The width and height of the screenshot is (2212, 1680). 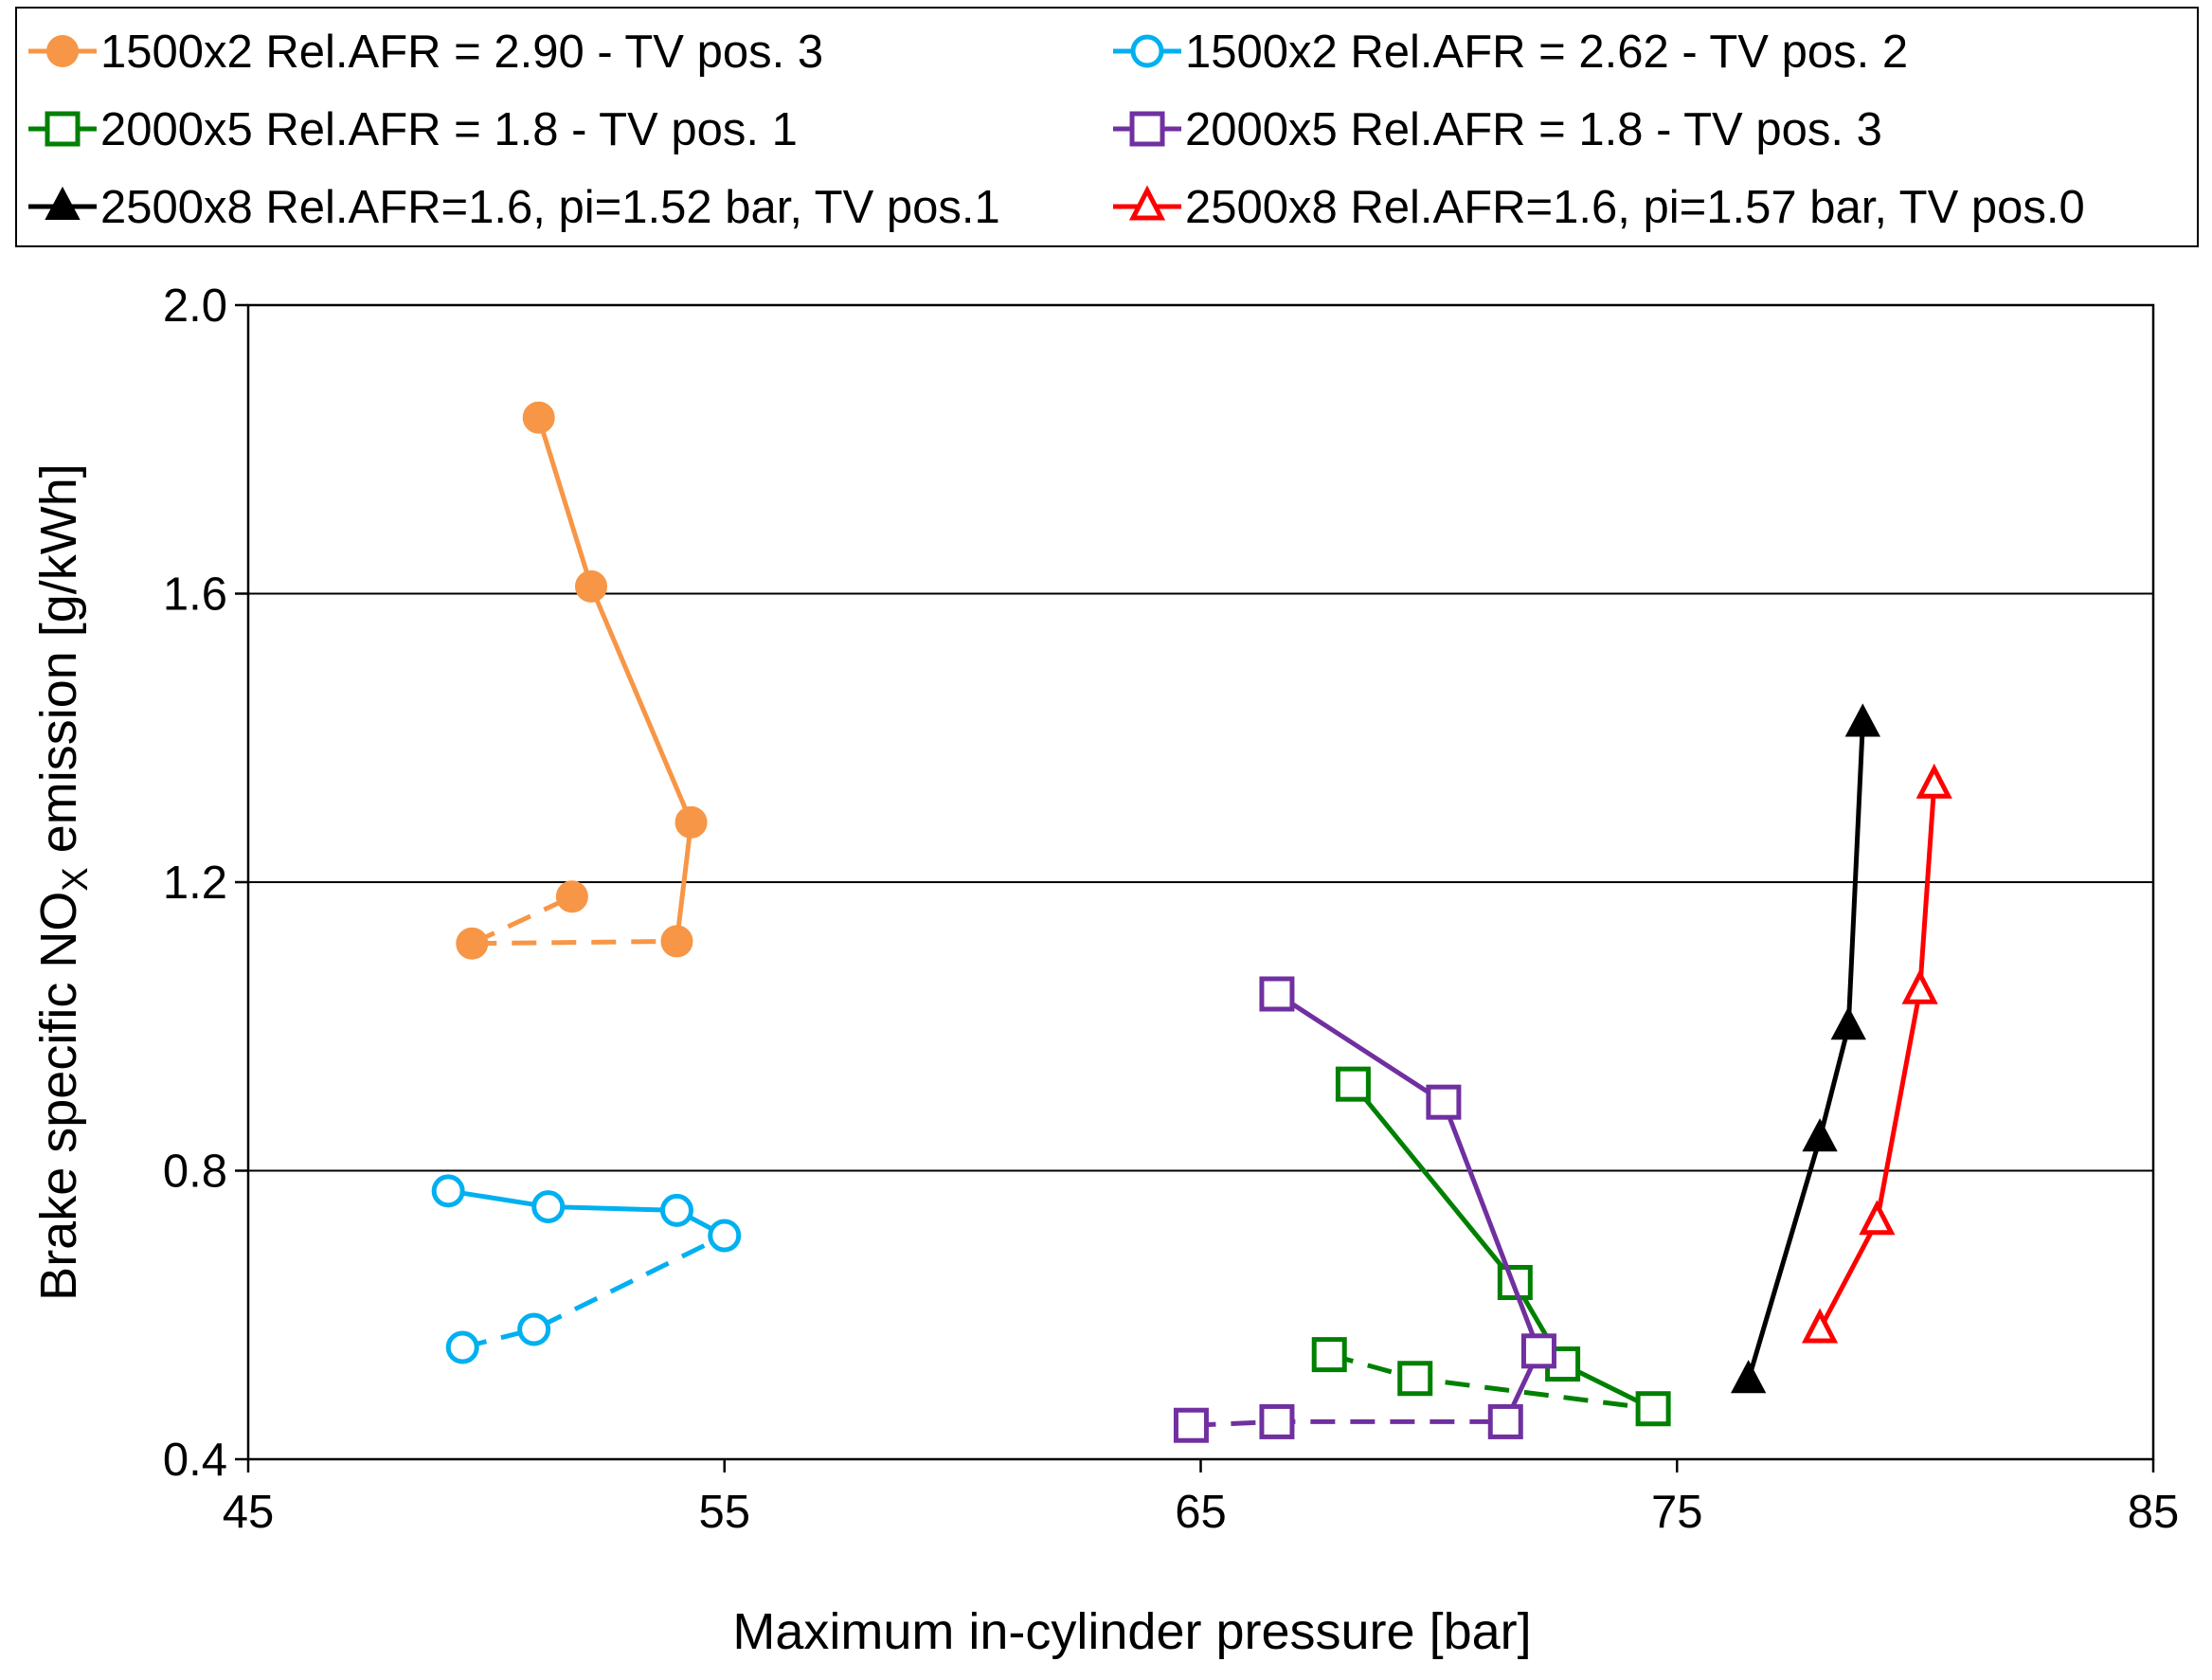 I want to click on y-axis-title: Brake specific NOX emission [g/kWh], so click(x=63, y=882).